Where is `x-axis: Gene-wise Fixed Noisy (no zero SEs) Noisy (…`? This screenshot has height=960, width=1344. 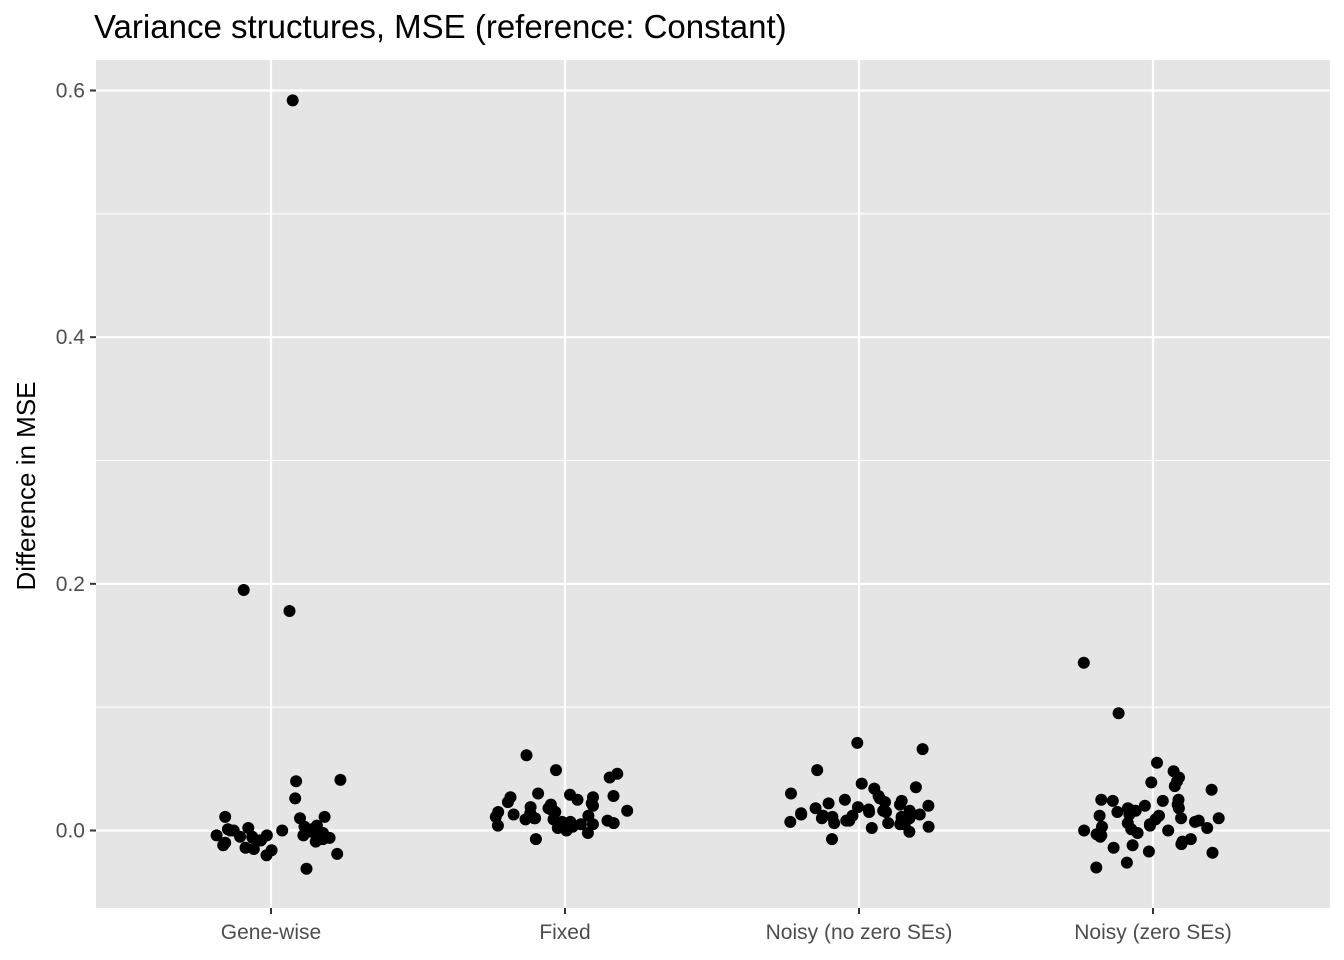 x-axis: Gene-wise Fixed Noisy (no zero SEs) Noisy (… is located at coordinates (726, 926).